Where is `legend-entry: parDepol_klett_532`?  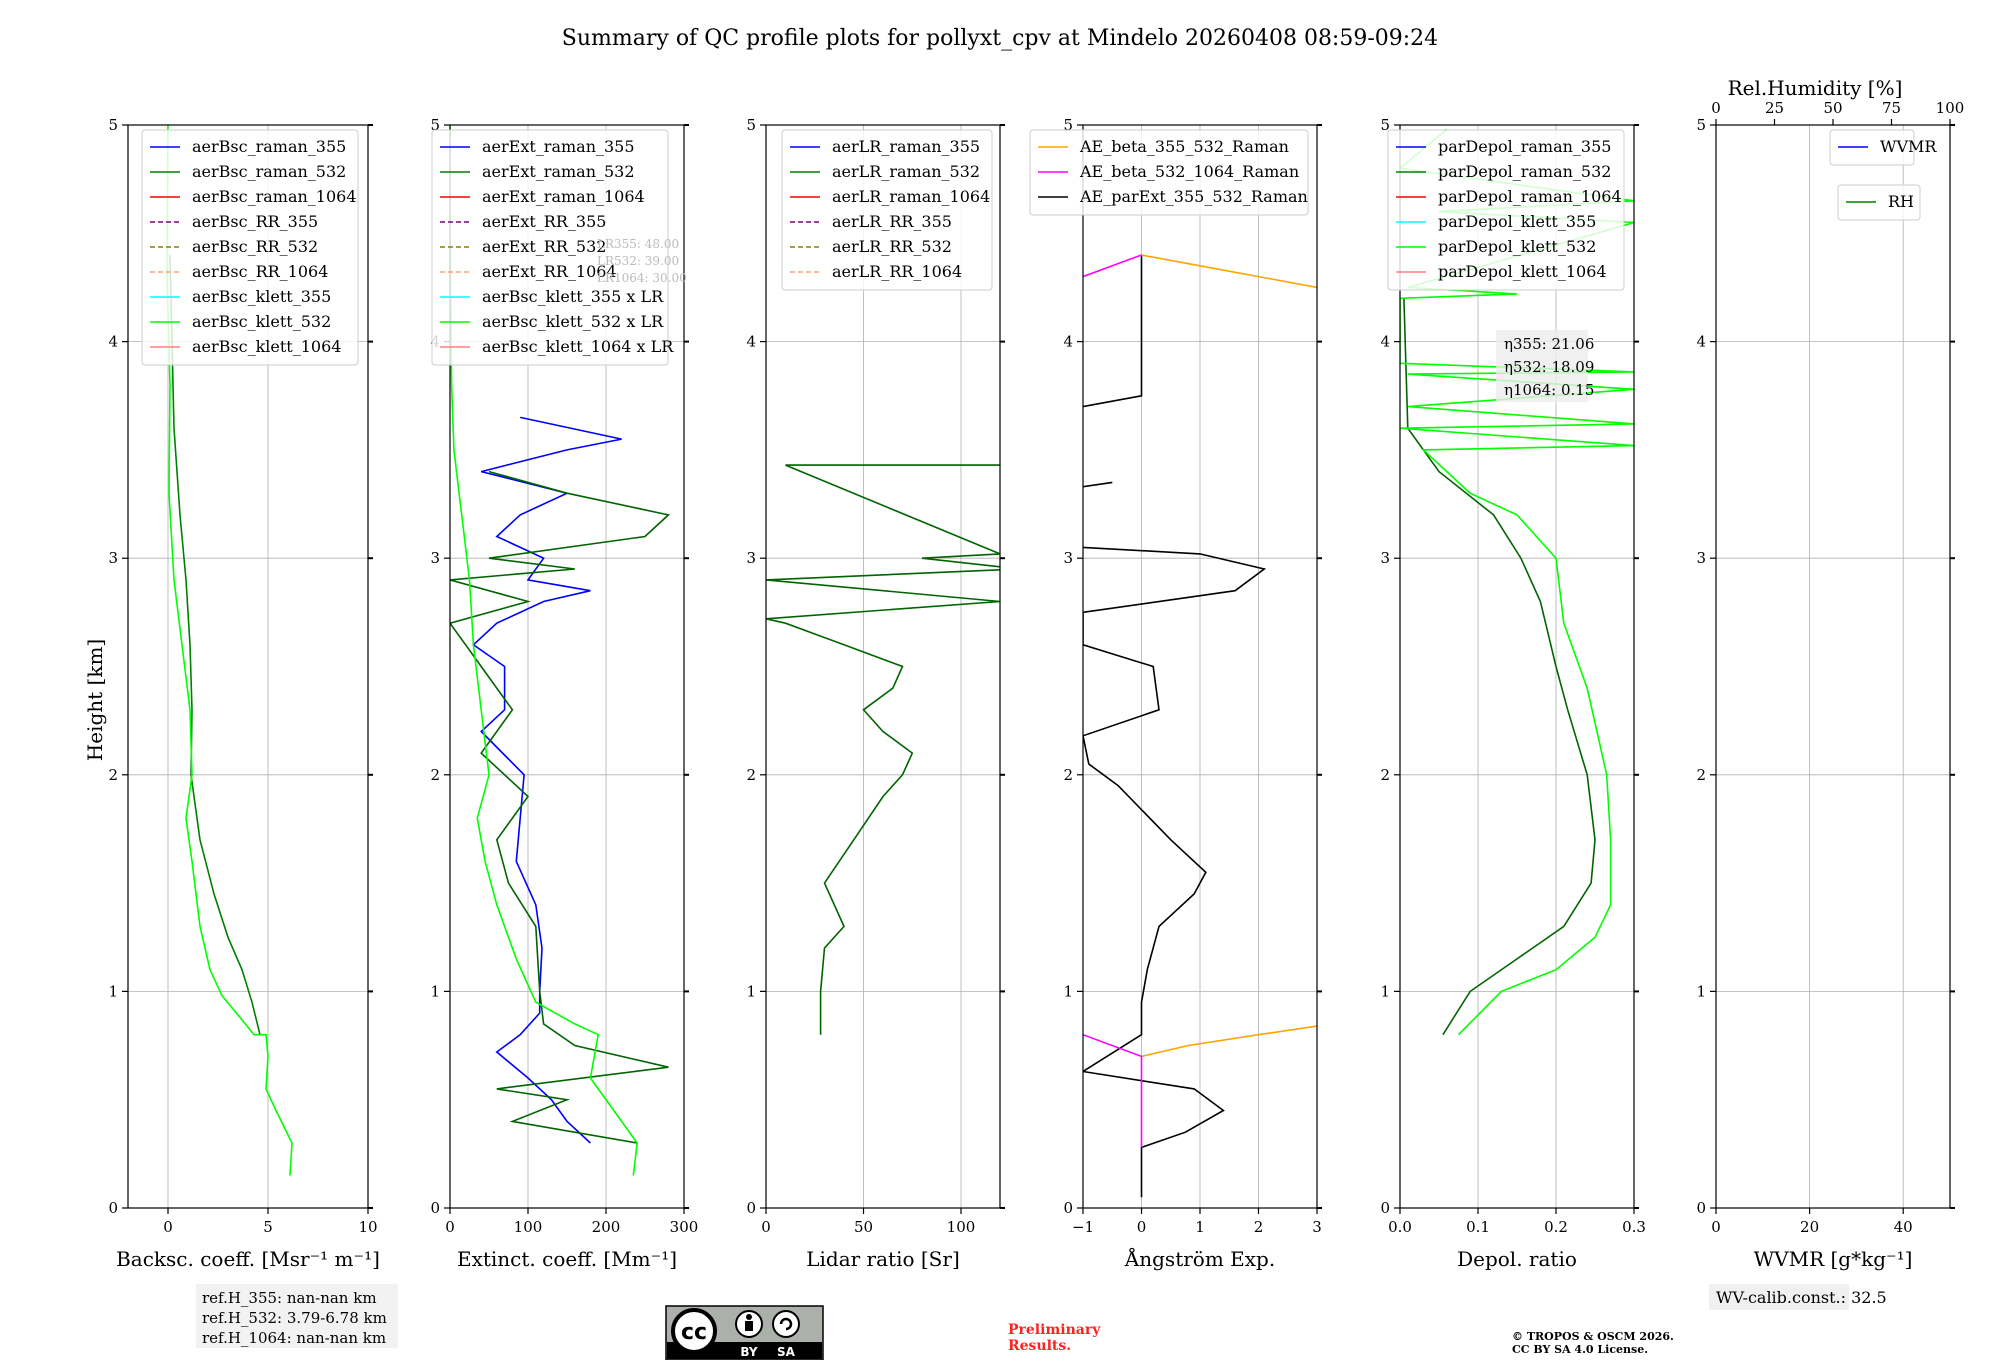
legend-entry: parDepol_klett_532 is located at coordinates (1517, 246).